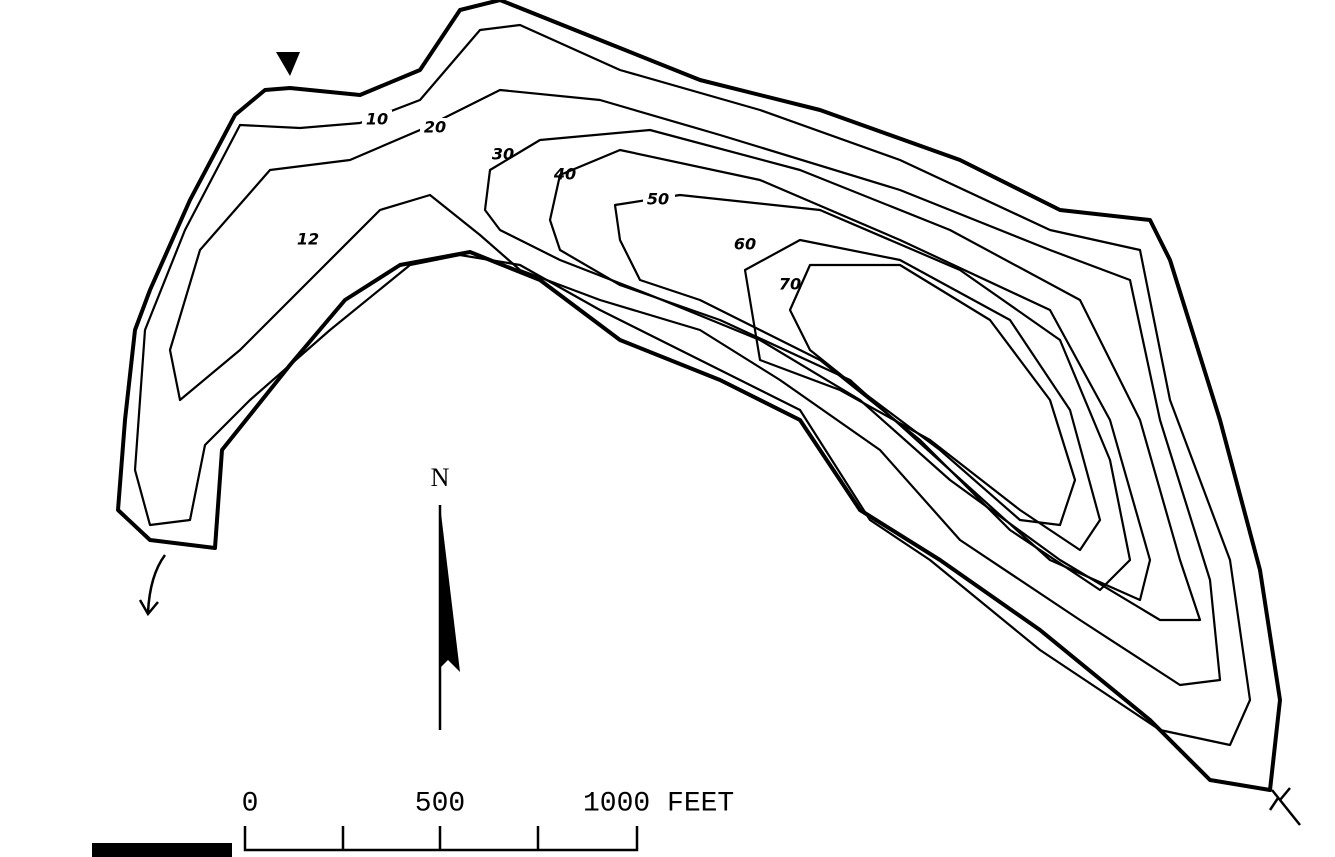 This screenshot has height=857, width=1335. I want to click on north-arrow-head, so click(450, 588).